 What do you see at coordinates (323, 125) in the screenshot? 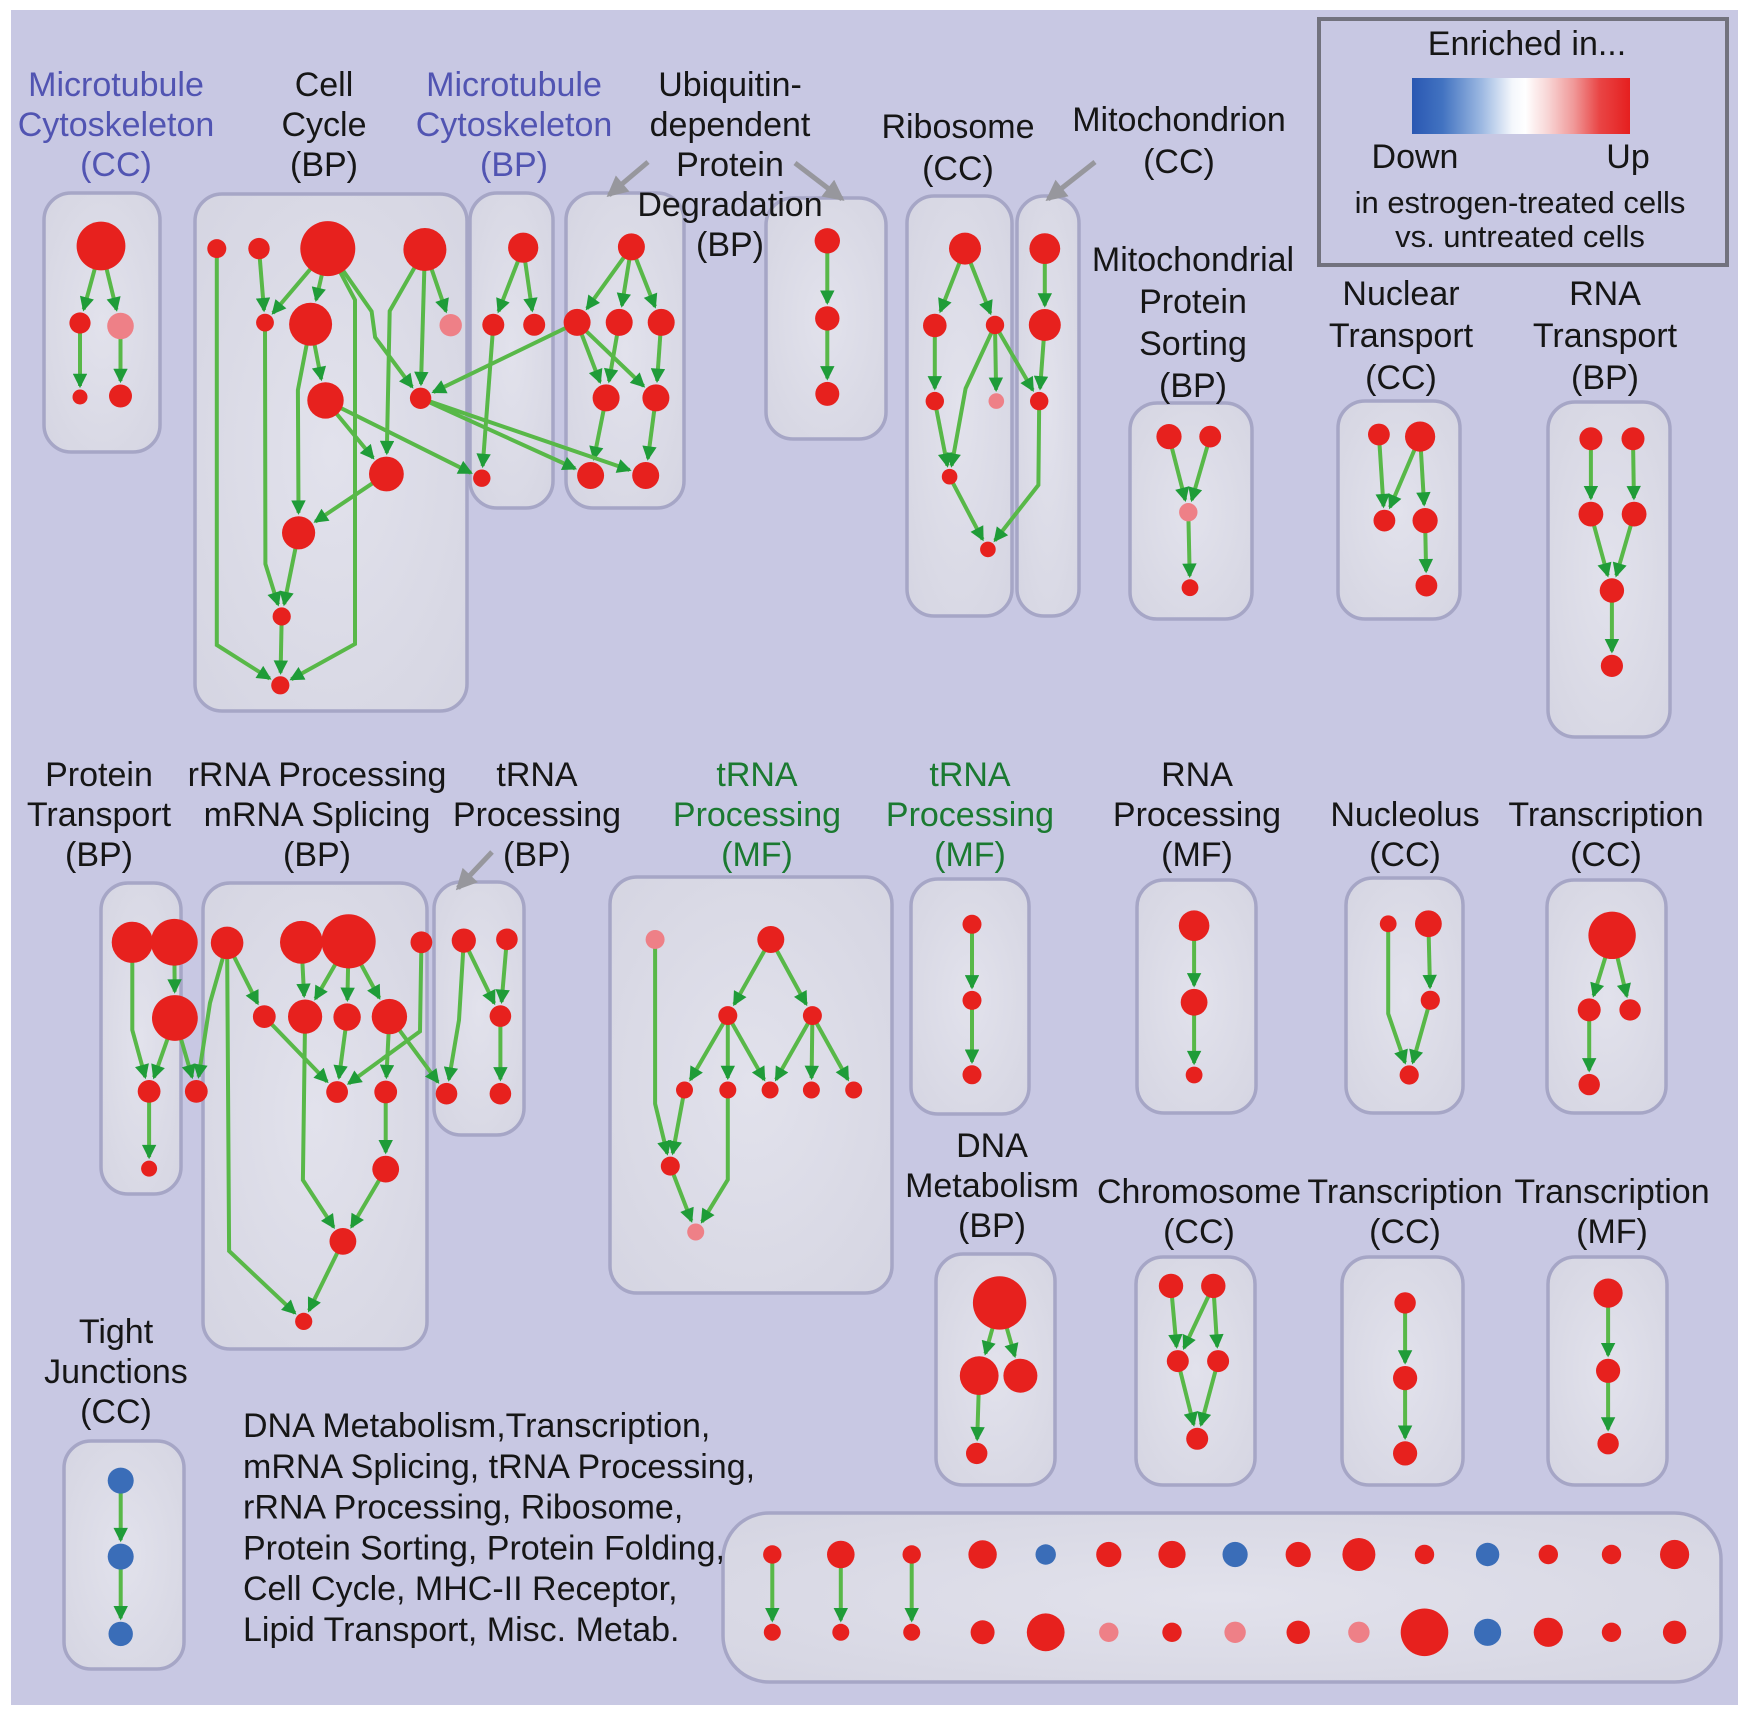
I see `cluster-label-line: Cycle` at bounding box center [323, 125].